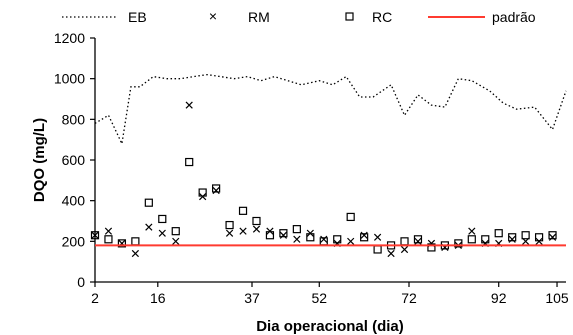  Describe the element at coordinates (330, 294) in the screenshot. I see `x-ticks: 2 16 37 52 72 92 105` at that location.